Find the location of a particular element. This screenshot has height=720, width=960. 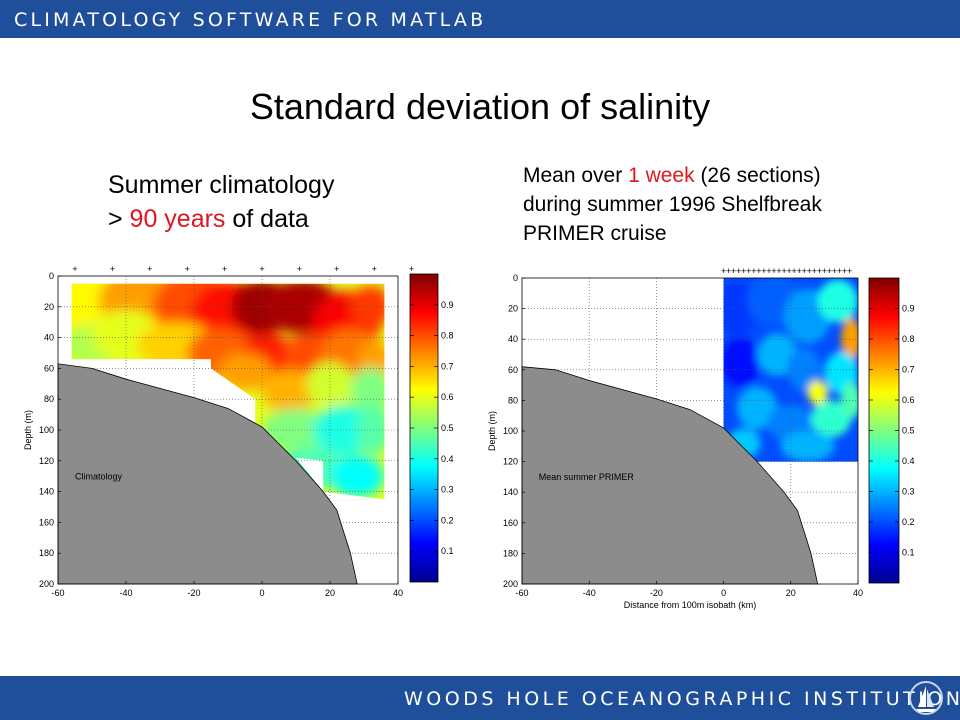

colorbar-tick-label: 0.5 is located at coordinates (447, 428).